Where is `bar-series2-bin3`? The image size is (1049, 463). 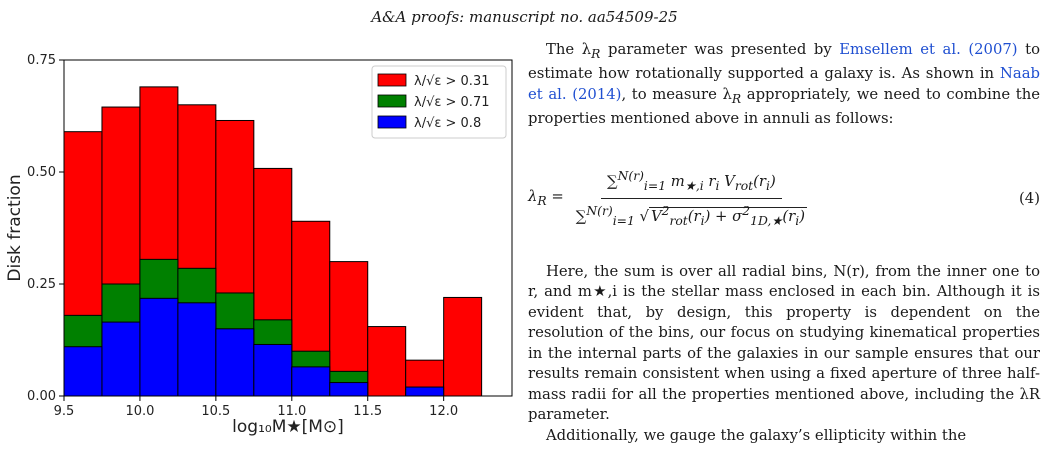
bar-series2-bin3 is located at coordinates (197, 349).